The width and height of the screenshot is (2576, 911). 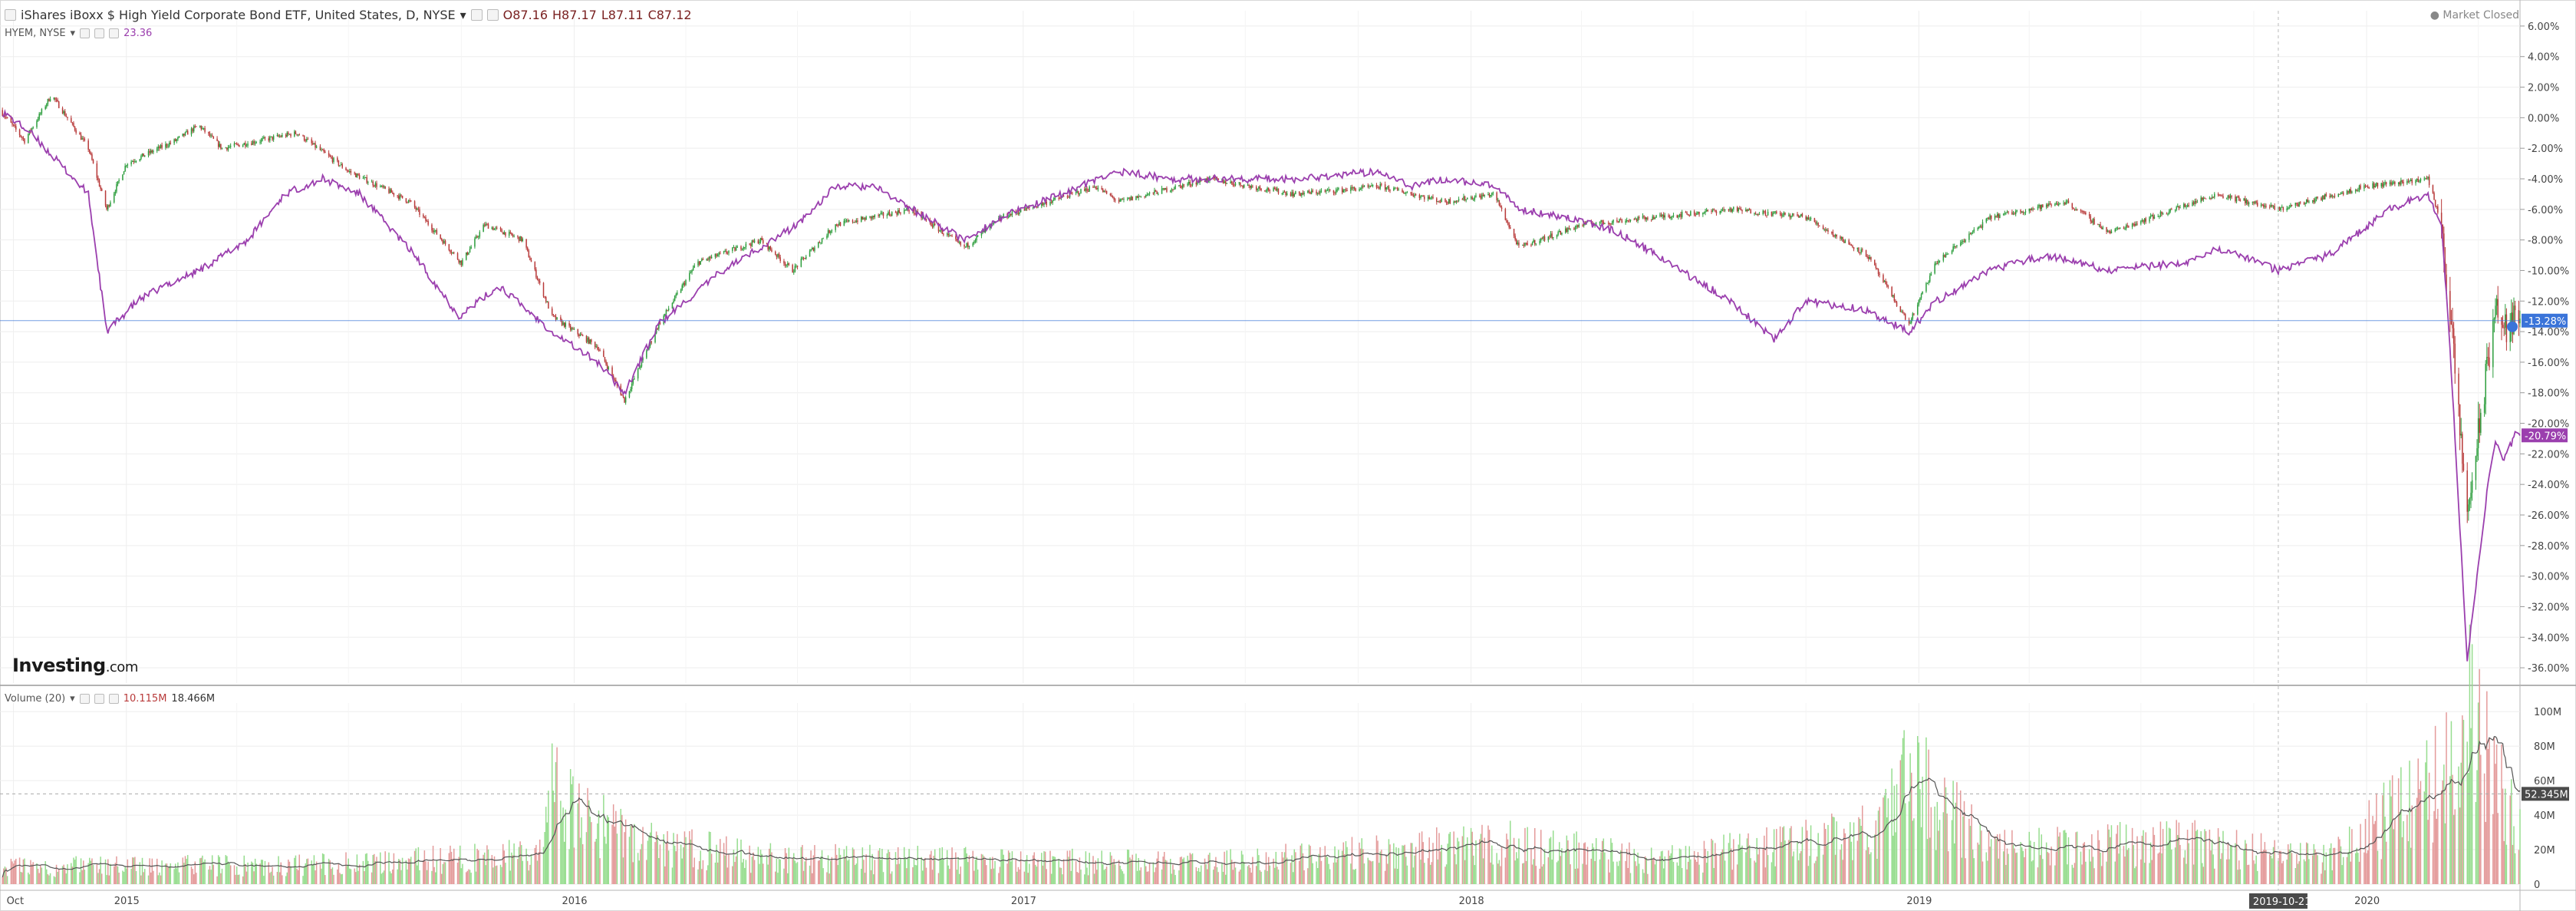 What do you see at coordinates (2282, 902) in the screenshot?
I see `crosshair-date-label: 2019-10-21` at bounding box center [2282, 902].